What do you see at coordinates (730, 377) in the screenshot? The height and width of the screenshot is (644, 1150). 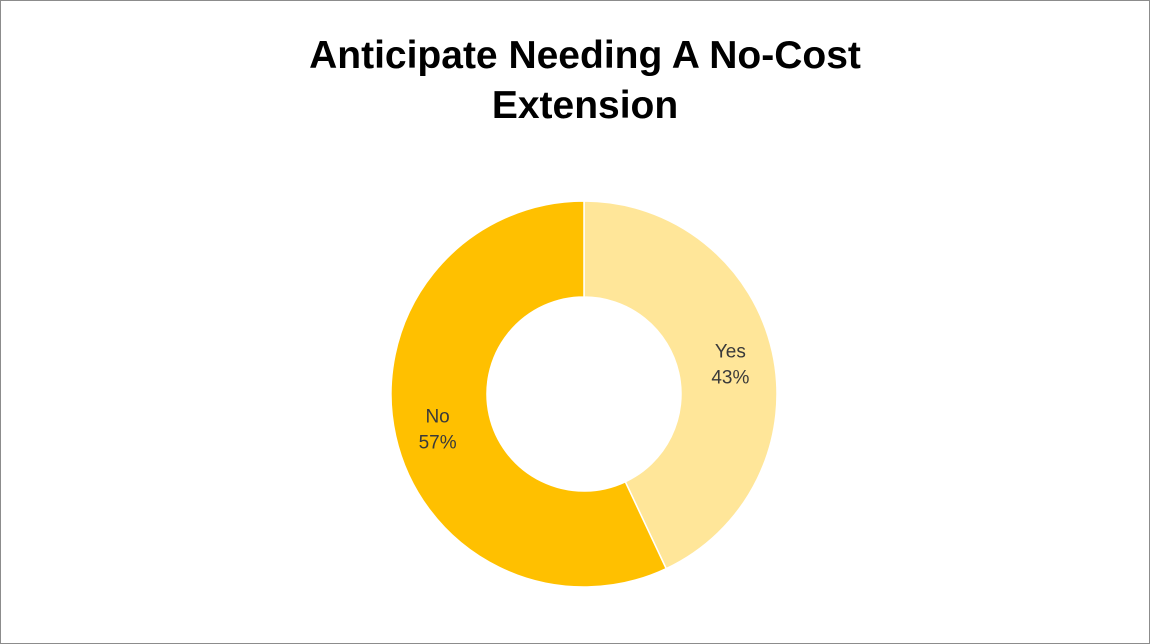 I see `slice-label-yes-percent: 43%` at bounding box center [730, 377].